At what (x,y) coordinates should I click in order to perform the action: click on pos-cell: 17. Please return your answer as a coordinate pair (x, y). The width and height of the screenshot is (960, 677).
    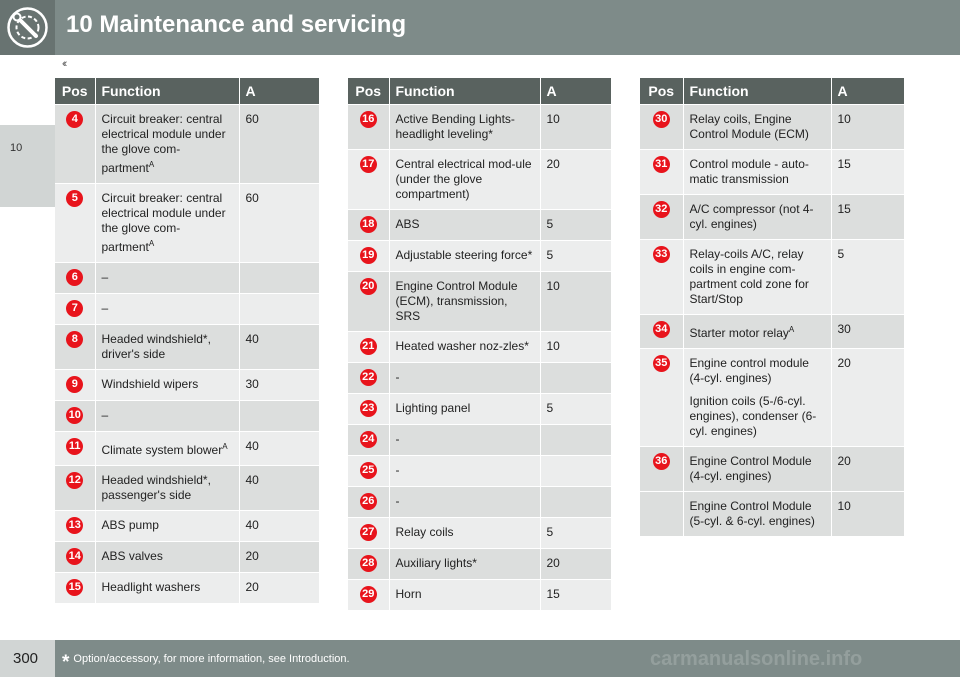
    Looking at the image, I should click on (369, 178).